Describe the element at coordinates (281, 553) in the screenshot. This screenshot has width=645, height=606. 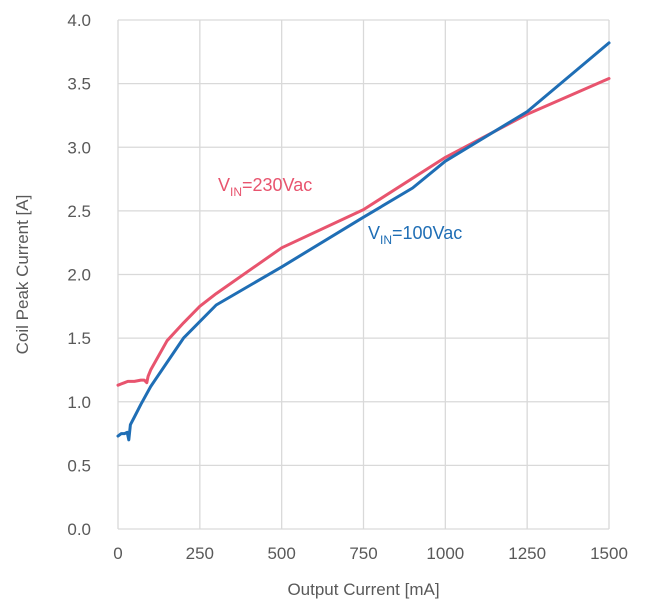
I see `x-tick-label: 500` at that location.